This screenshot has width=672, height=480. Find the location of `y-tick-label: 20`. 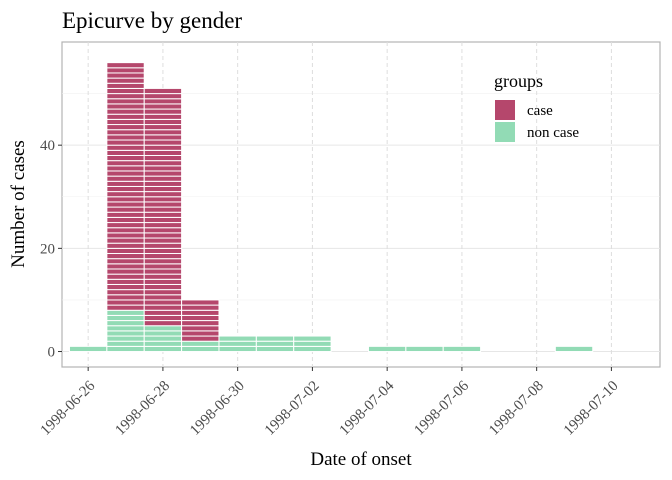

y-tick-label: 20 is located at coordinates (47, 249).